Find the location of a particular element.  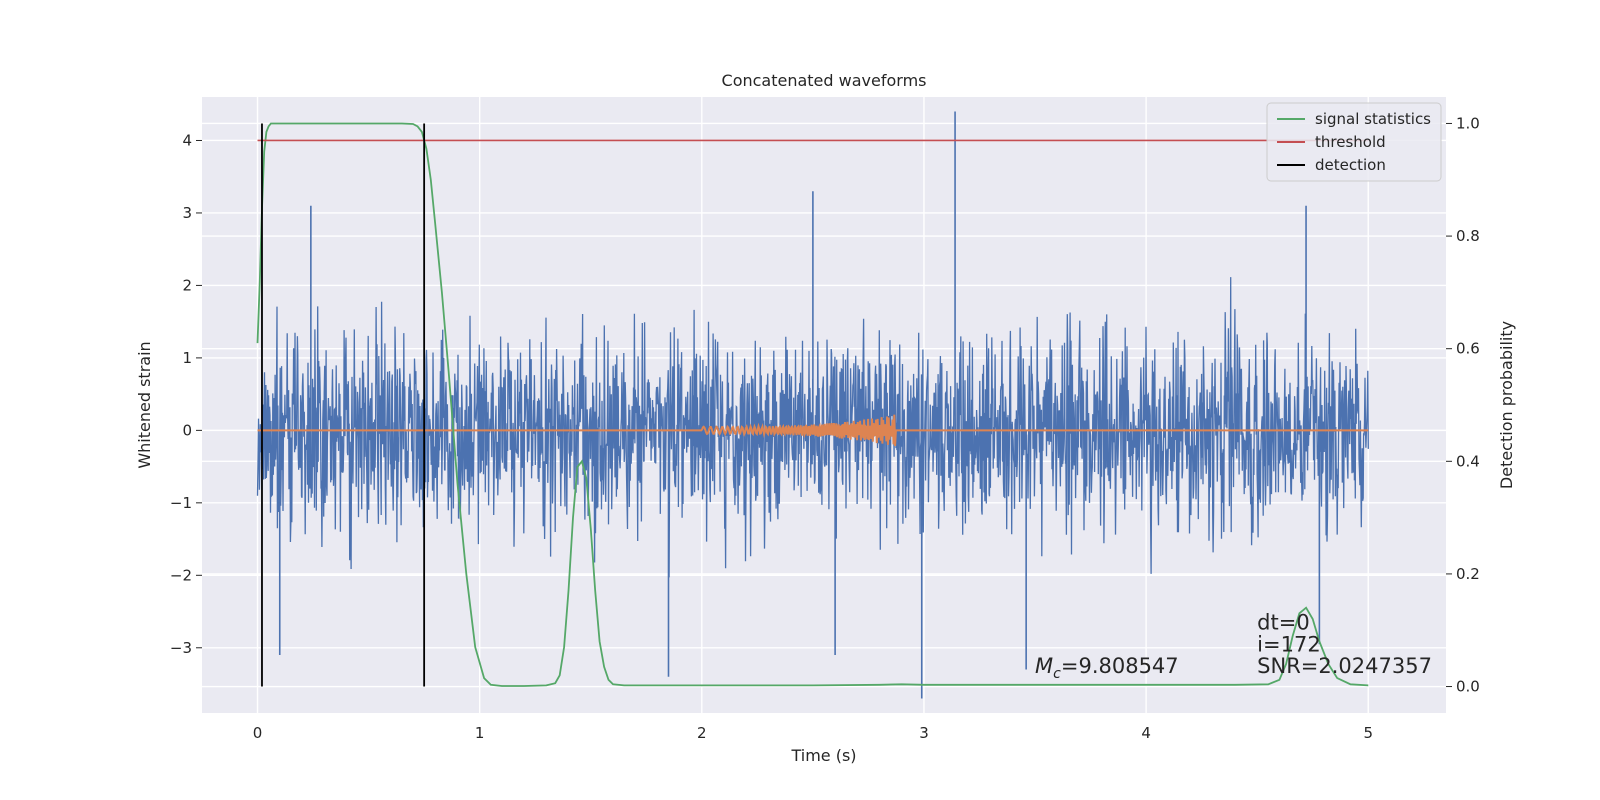

annotation-text: Mc=9.808547 is located at coordinates (1107, 668).